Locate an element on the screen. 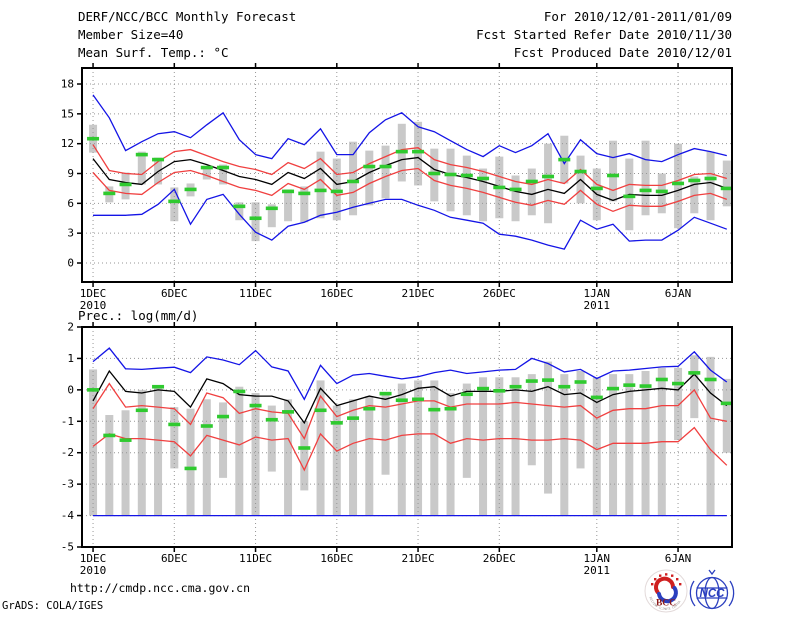 Image resolution: width=800 pixels, height=618 pixels. ncc-logo: NCC is located at coordinates (712, 589).